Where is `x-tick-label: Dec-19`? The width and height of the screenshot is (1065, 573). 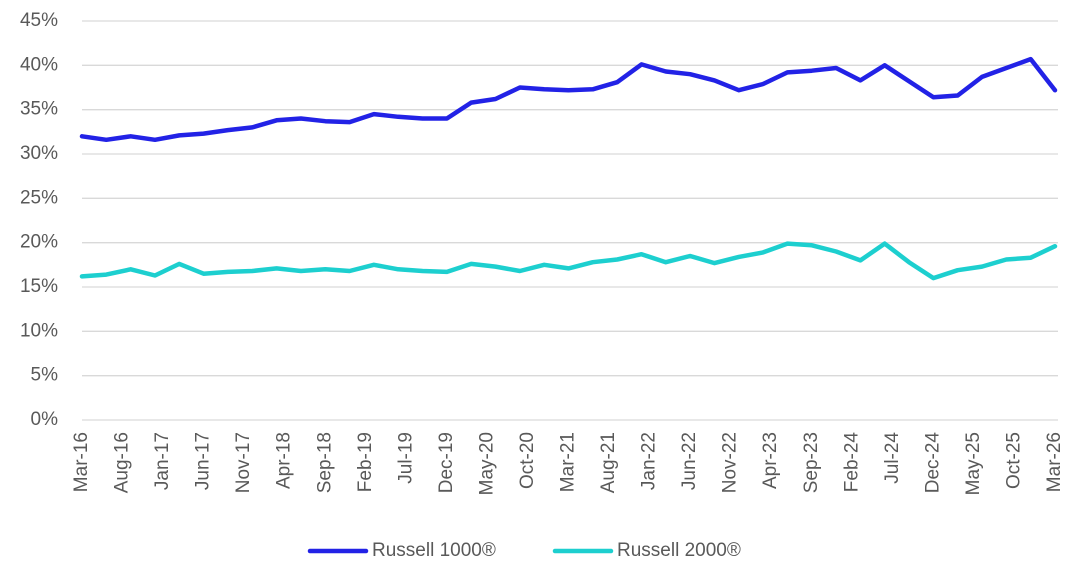
x-tick-label: Dec-19 is located at coordinates (446, 462).